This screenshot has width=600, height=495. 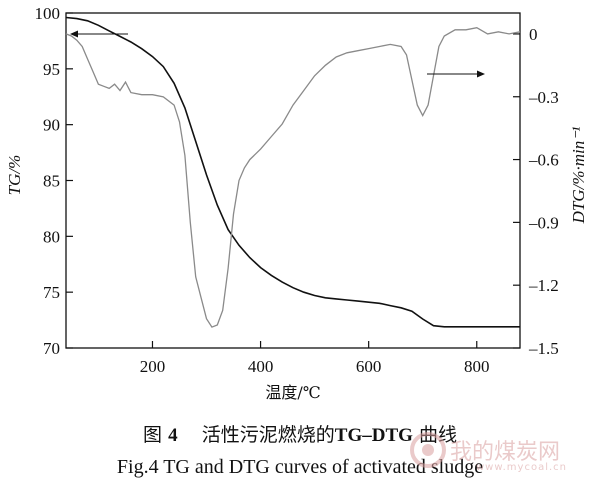 I want to click on caption-bold-term: TG–DTG, so click(x=373, y=435).